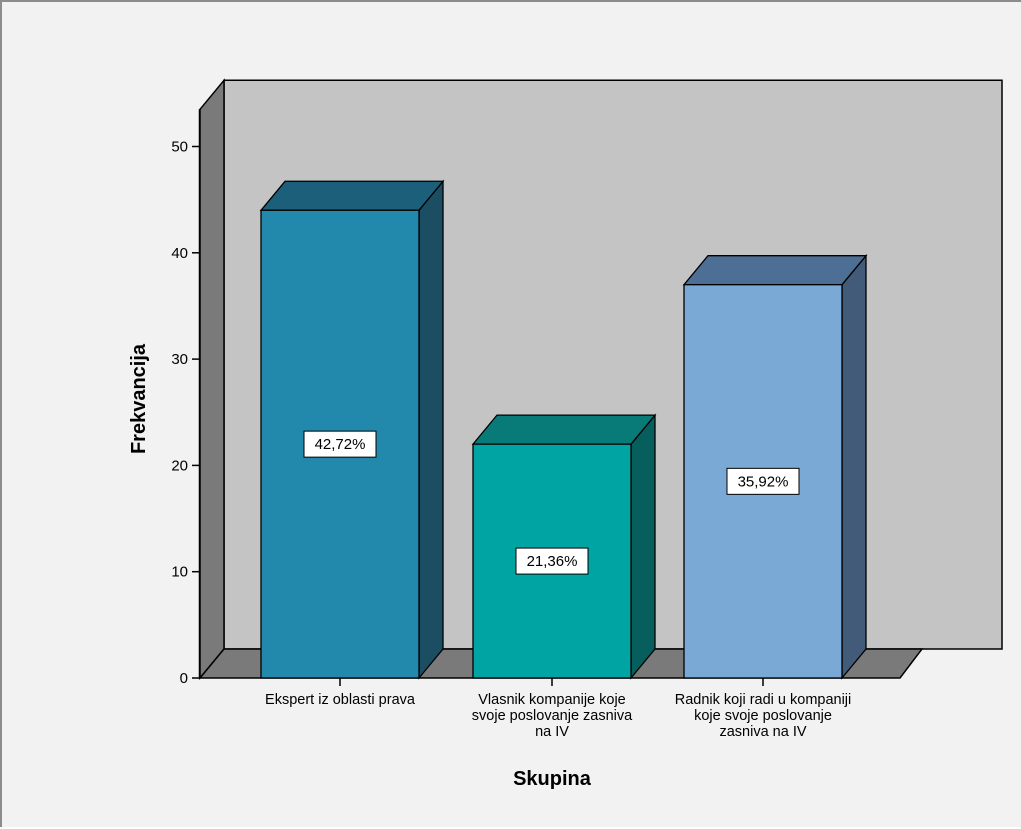 Image resolution: width=1021 pixels, height=829 pixels. I want to click on data-label: 35,92%, so click(763, 481).